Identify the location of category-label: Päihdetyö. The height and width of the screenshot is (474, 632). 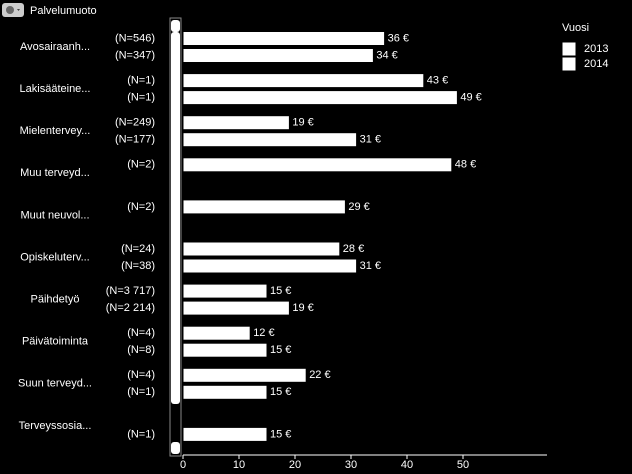
(55, 300).